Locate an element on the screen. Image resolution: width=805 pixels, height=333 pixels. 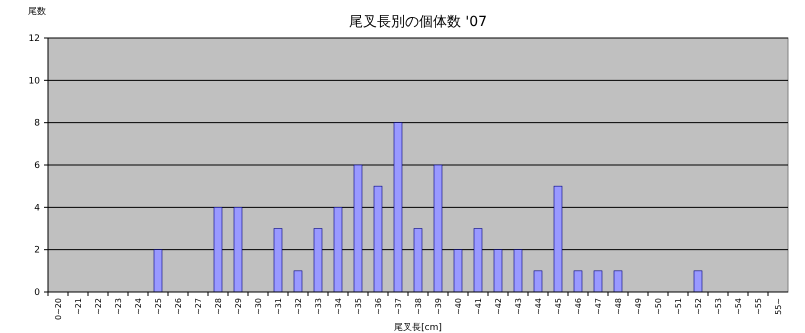
x-tick-label: ~45 is located at coordinates (558, 306).